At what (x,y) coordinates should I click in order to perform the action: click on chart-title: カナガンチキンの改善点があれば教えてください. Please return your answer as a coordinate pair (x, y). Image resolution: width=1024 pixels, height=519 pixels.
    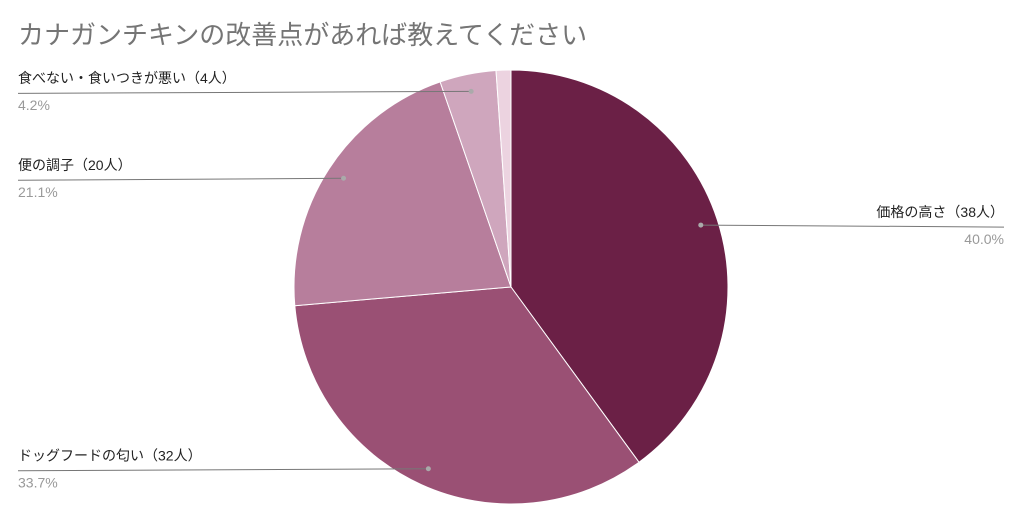
    Looking at the image, I should click on (302, 35).